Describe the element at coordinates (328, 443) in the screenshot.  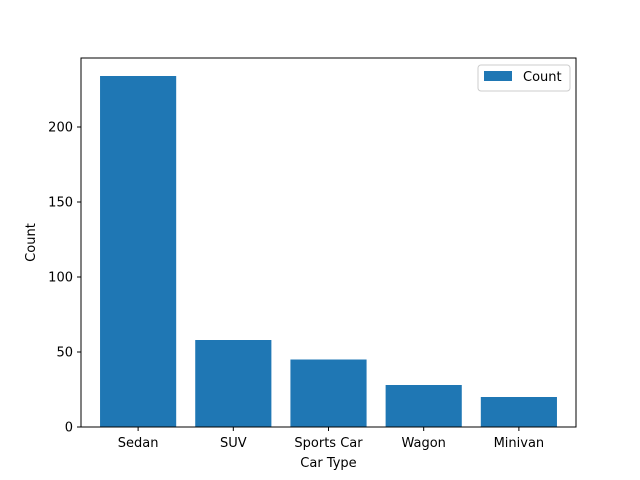
I see `x-tick-label: Sports Car` at that location.